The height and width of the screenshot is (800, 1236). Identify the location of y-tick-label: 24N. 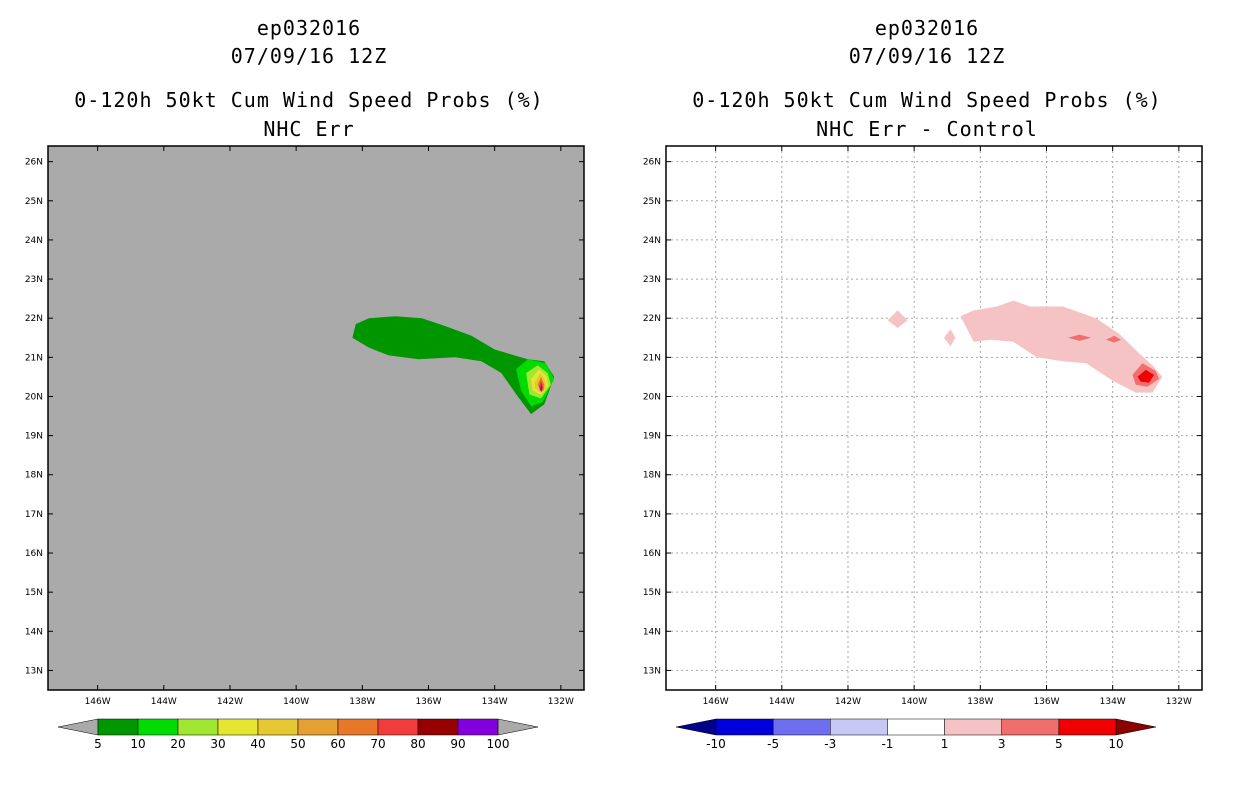
(34, 241).